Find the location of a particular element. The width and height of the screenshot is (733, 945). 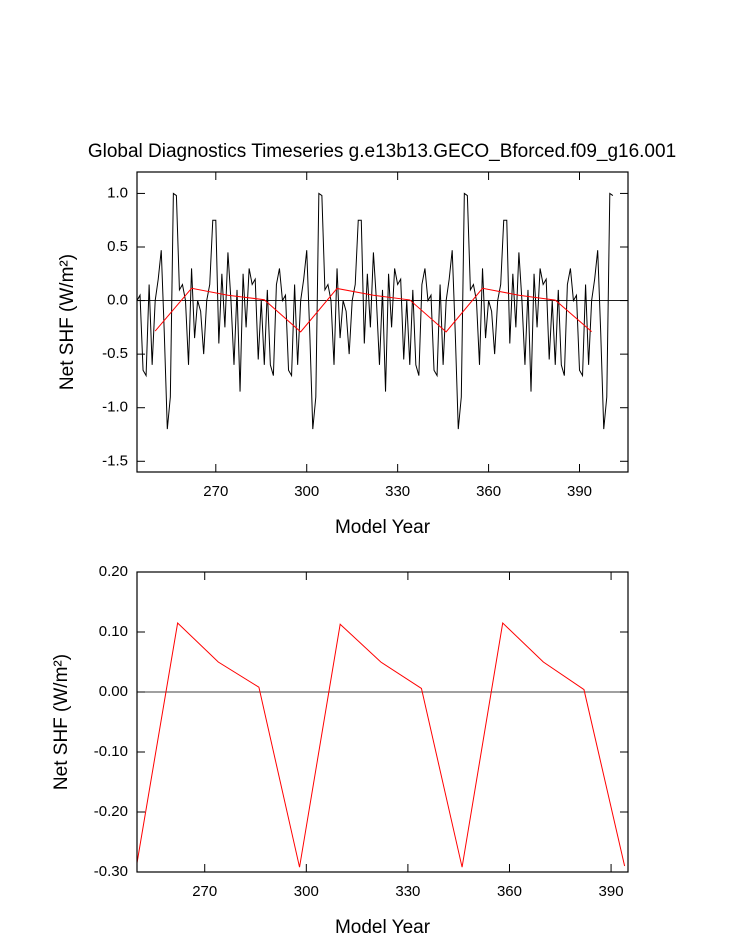

y-tick-label: 0.5 is located at coordinates (117, 246).